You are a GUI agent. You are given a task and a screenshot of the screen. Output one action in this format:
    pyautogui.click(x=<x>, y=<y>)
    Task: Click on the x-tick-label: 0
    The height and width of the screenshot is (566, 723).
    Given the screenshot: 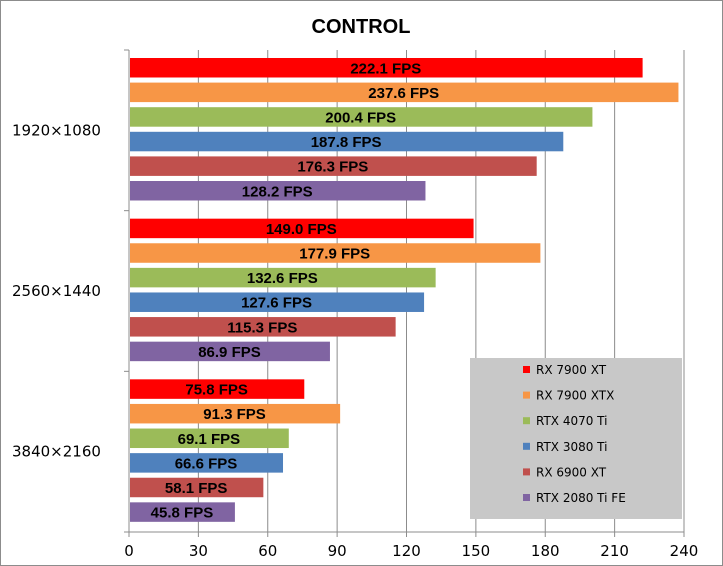 What is the action you would take?
    pyautogui.click(x=129, y=551)
    